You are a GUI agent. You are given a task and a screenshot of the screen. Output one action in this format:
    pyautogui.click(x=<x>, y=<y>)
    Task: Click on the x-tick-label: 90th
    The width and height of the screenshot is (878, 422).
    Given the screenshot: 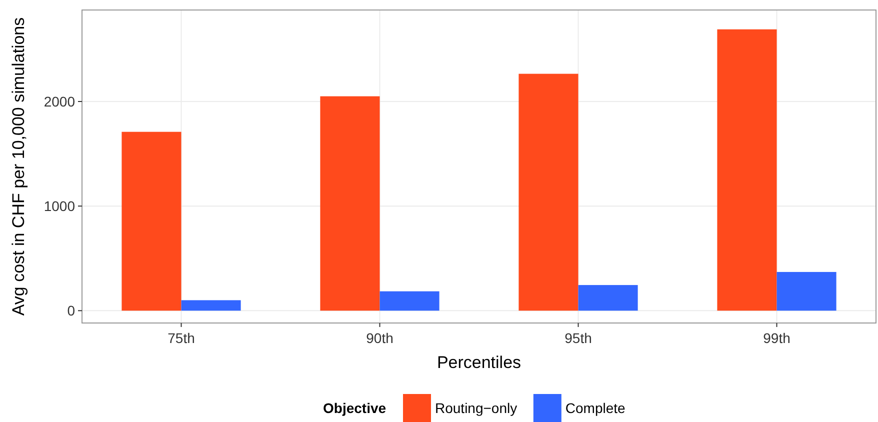 What is the action you would take?
    pyautogui.click(x=380, y=338)
    